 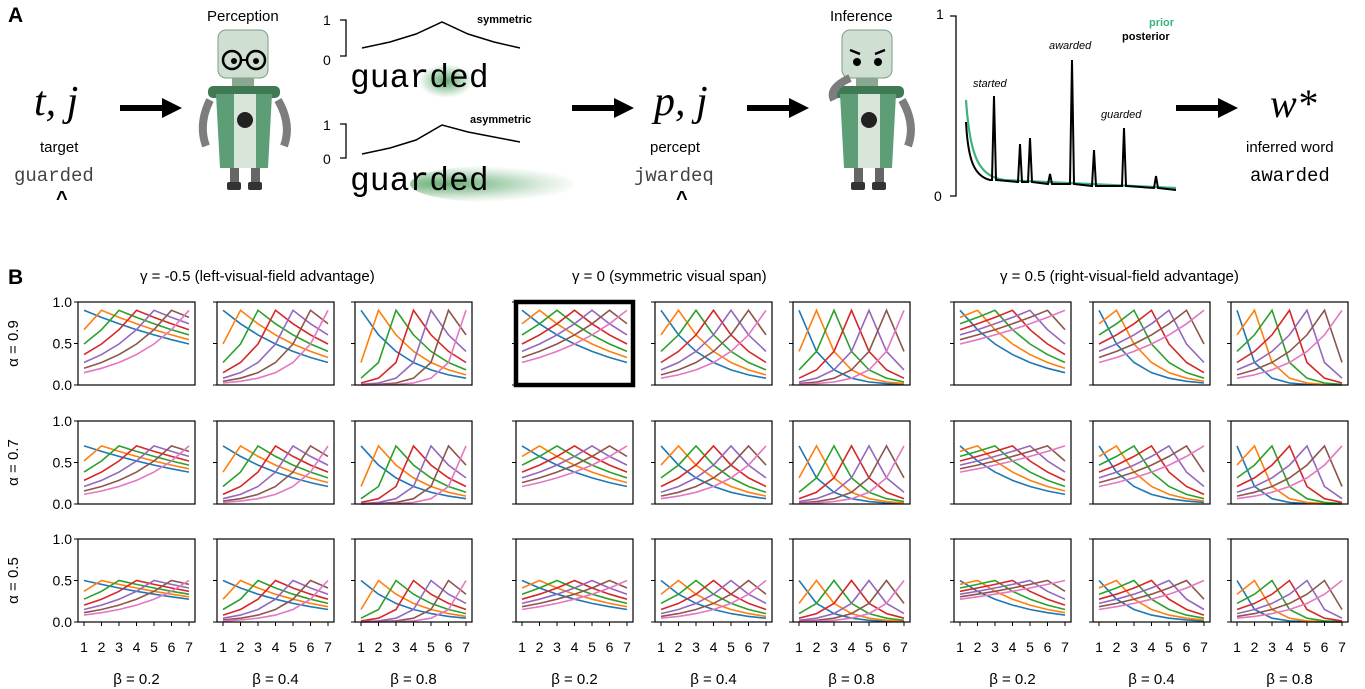 What do you see at coordinates (851, 679) in the screenshot?
I see `beta-label: β = 0.8` at bounding box center [851, 679].